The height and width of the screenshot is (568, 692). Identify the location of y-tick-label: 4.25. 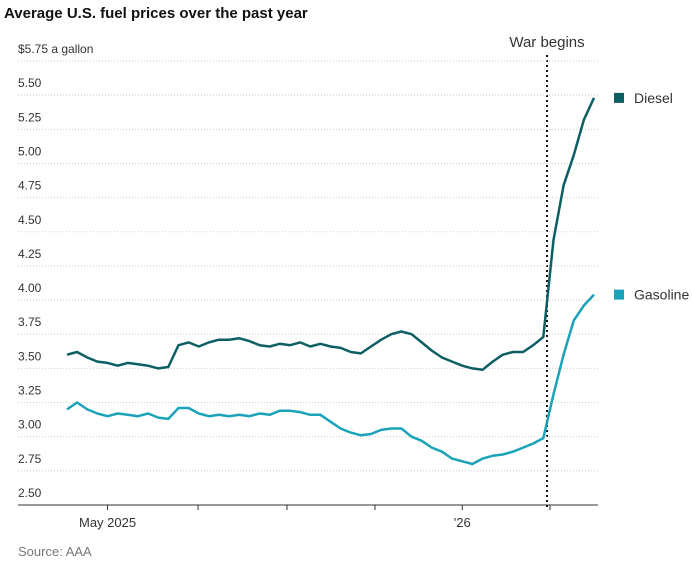
(30, 254).